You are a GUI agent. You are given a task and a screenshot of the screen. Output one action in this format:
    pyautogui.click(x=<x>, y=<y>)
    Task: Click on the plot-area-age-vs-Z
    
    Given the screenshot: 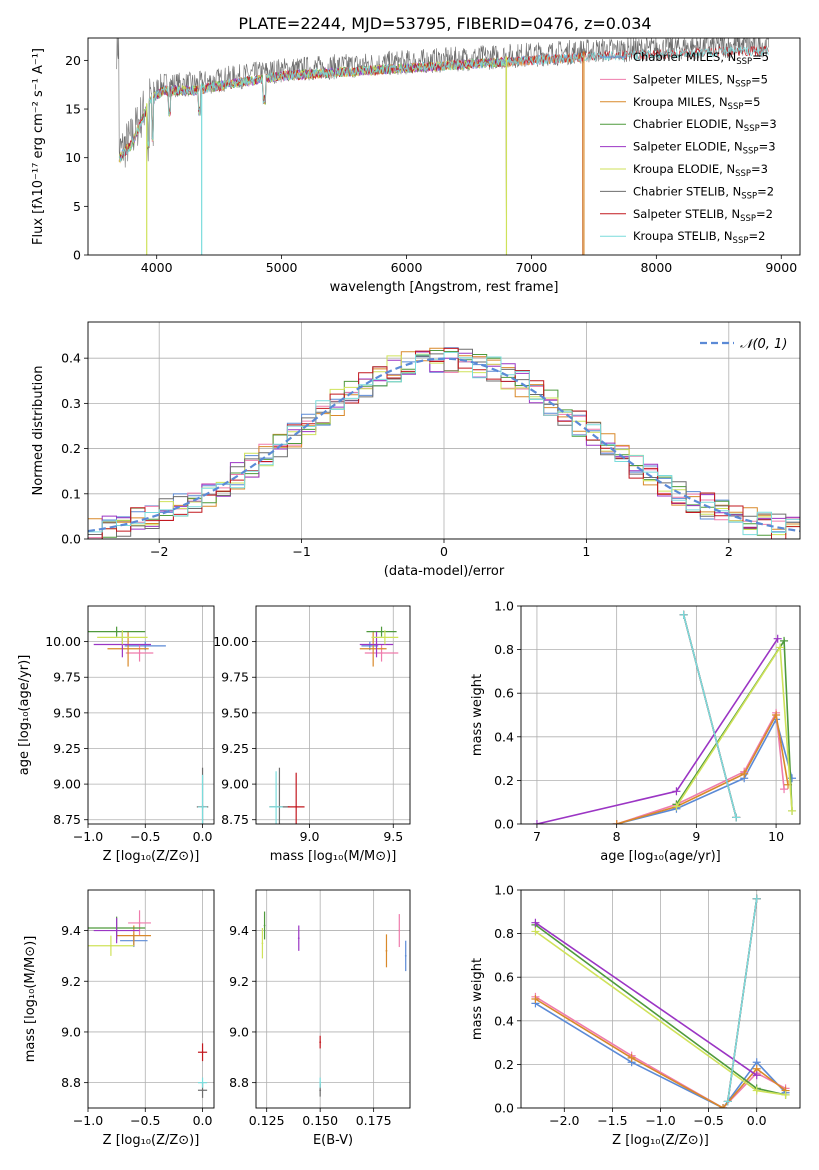 What is the action you would take?
    pyautogui.click(x=151, y=715)
    